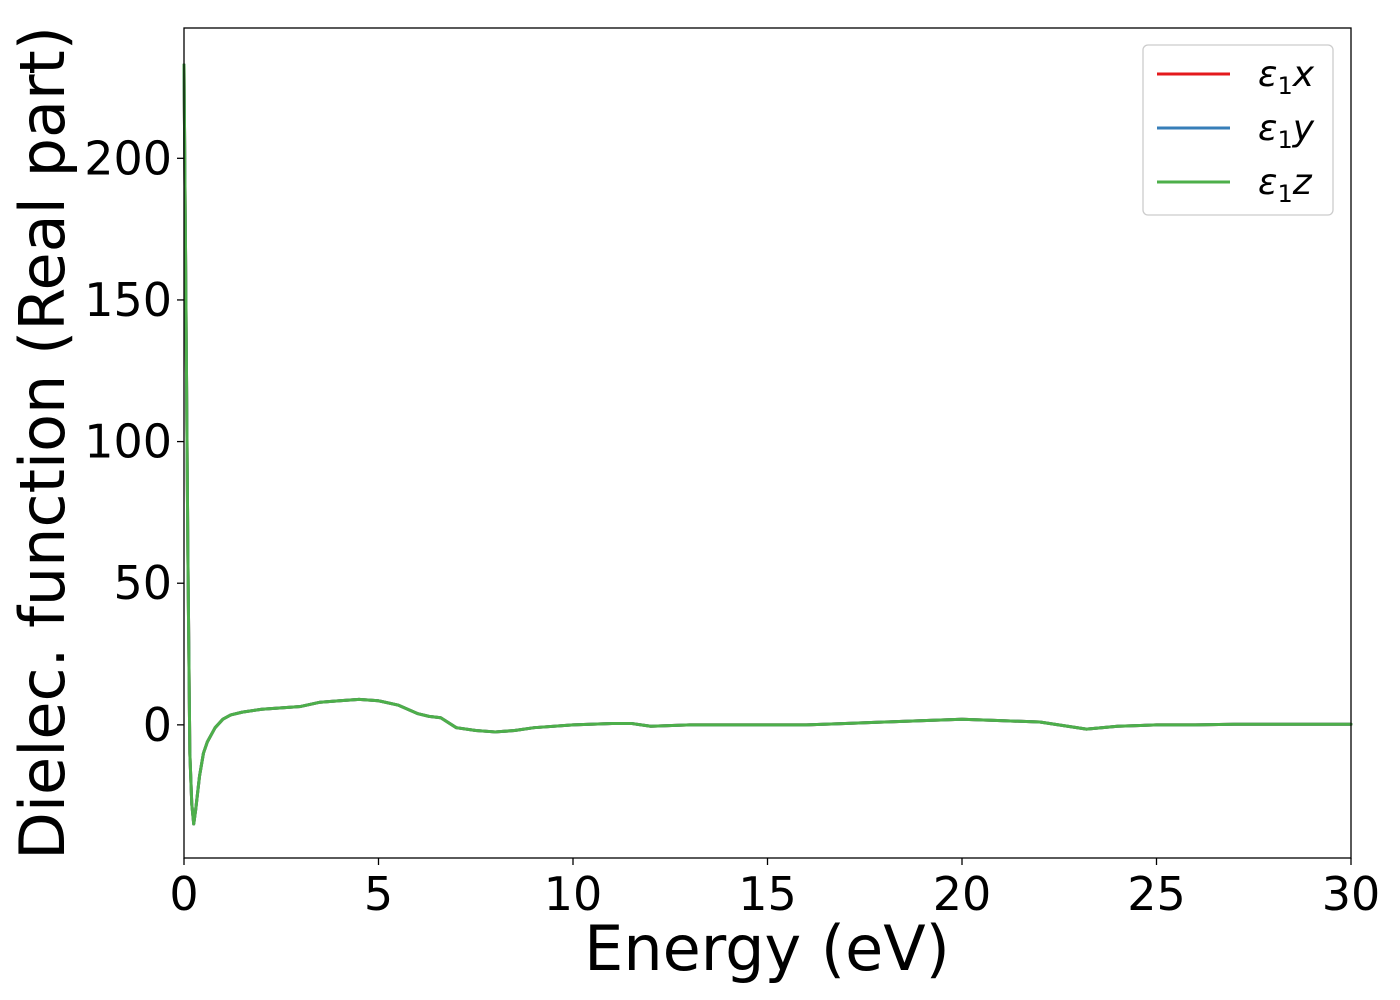 This screenshot has height=1000, width=1400. What do you see at coordinates (128, 158) in the screenshot?
I see `y-tick-label: 200` at bounding box center [128, 158].